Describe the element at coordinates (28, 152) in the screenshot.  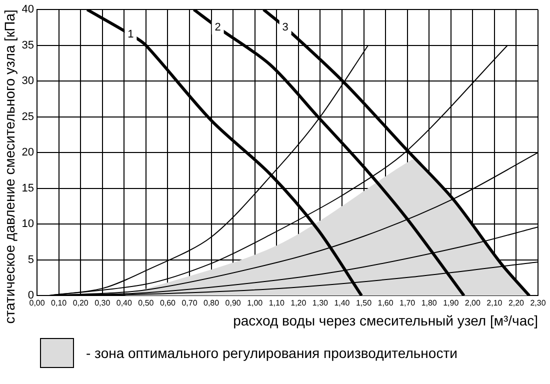
I see `y-tick-label: 20` at that location.